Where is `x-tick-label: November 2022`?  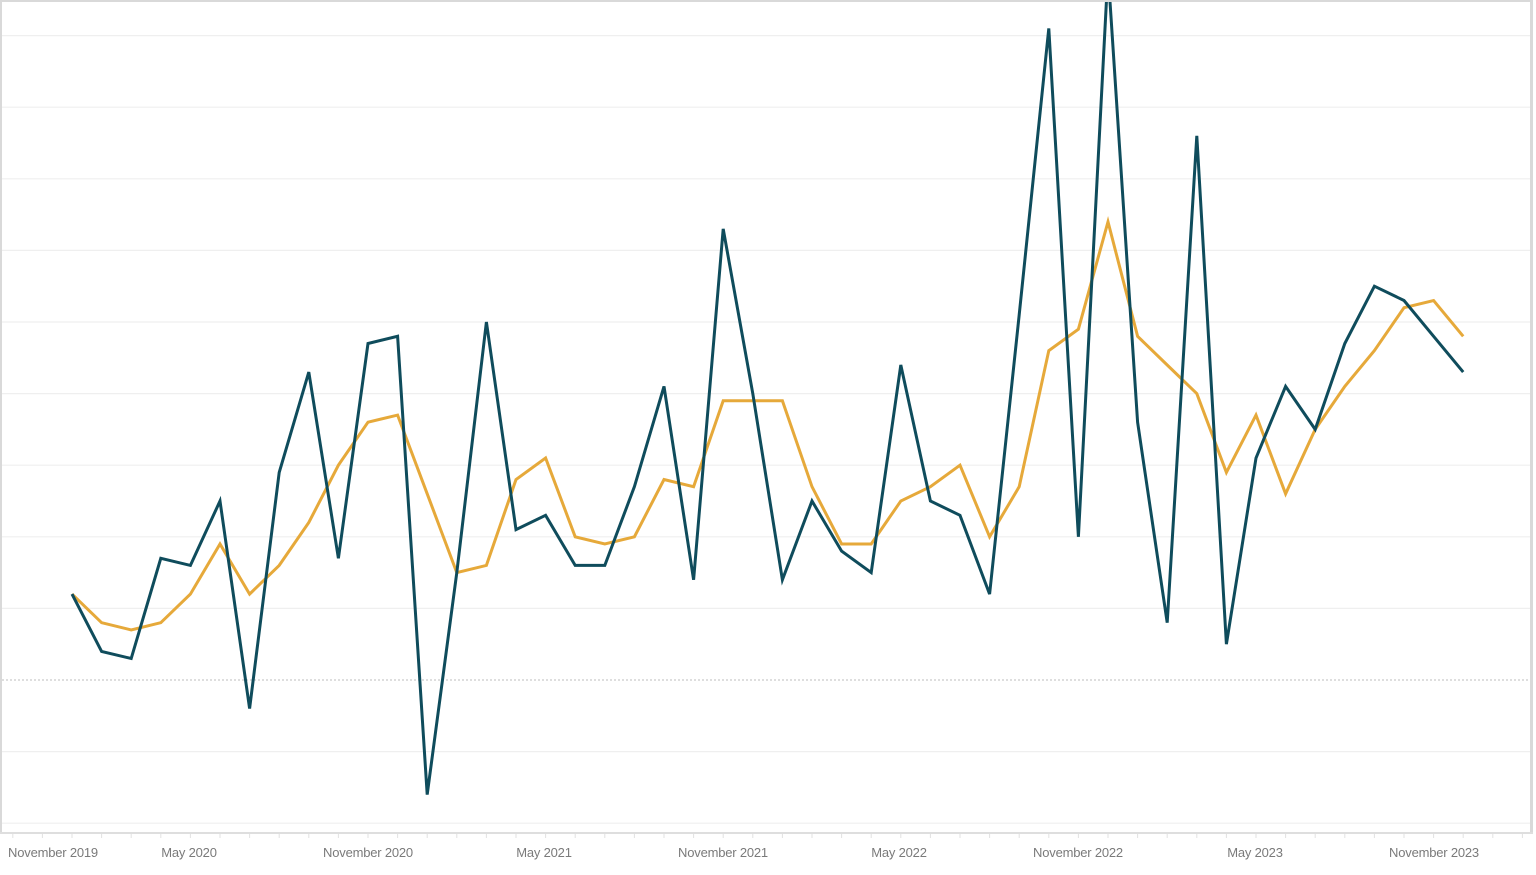
x-tick-label: November 2022 is located at coordinates (1078, 852).